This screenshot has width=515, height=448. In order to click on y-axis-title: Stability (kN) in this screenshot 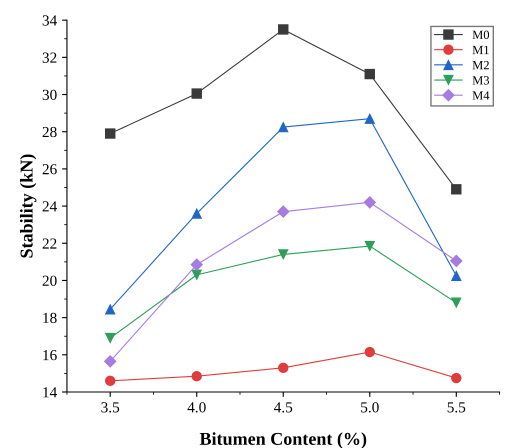, I will do `click(28, 206)`.